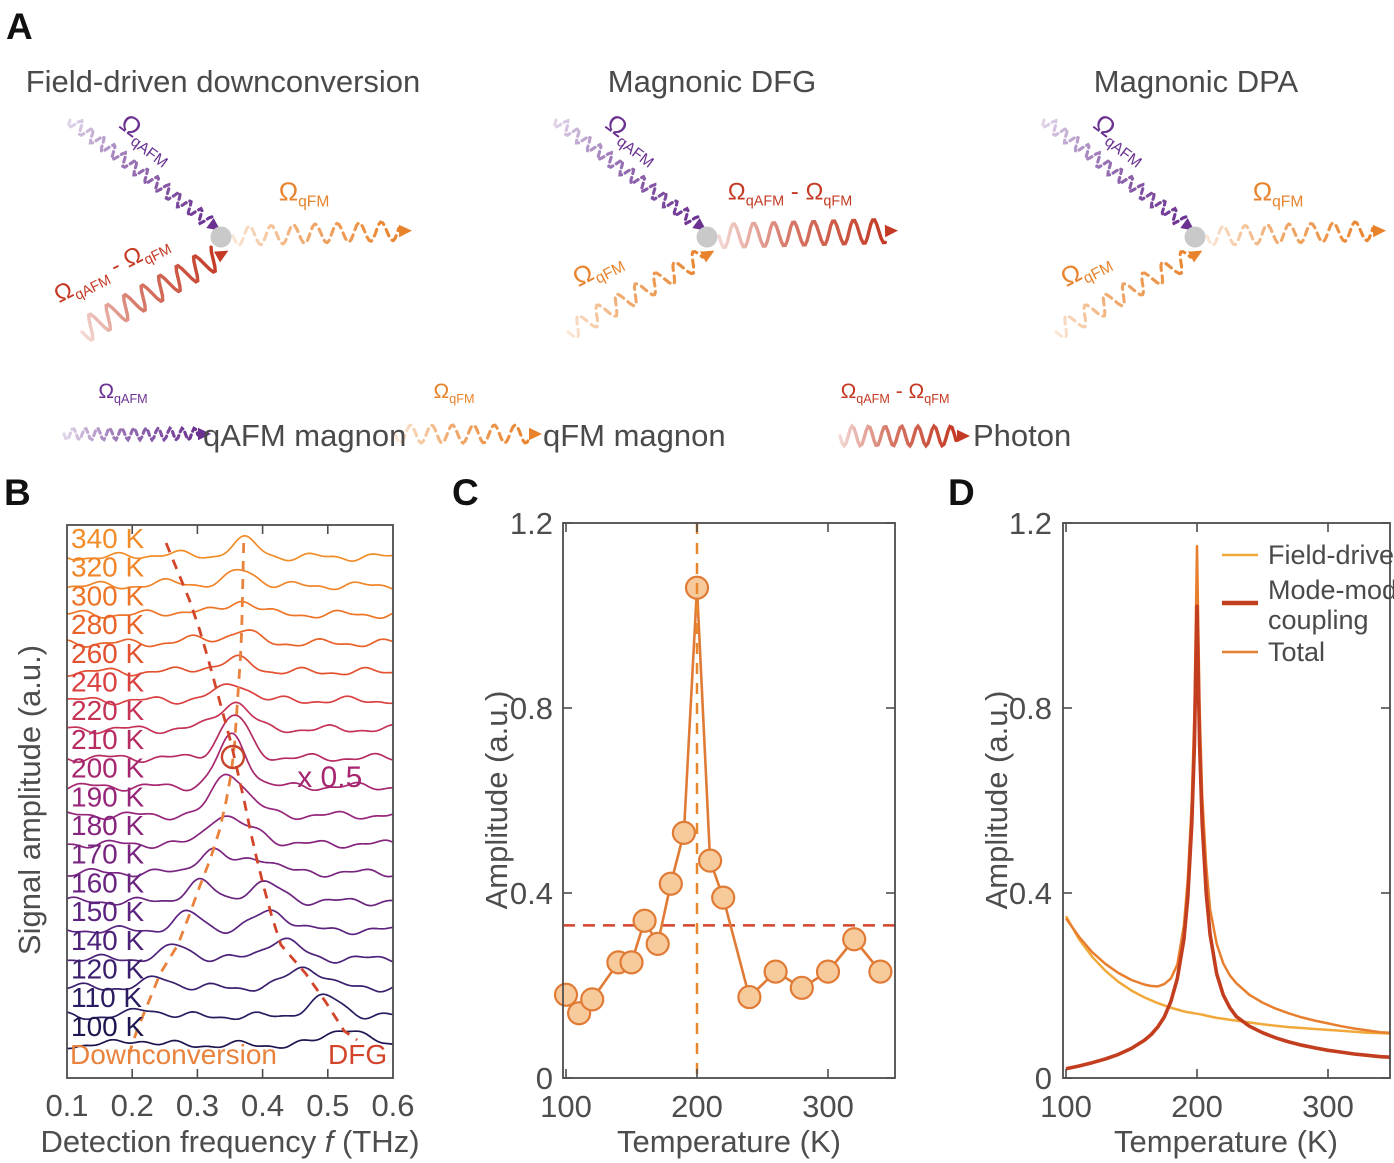  I want to click on spectrum-trace-220K, so click(230, 718).